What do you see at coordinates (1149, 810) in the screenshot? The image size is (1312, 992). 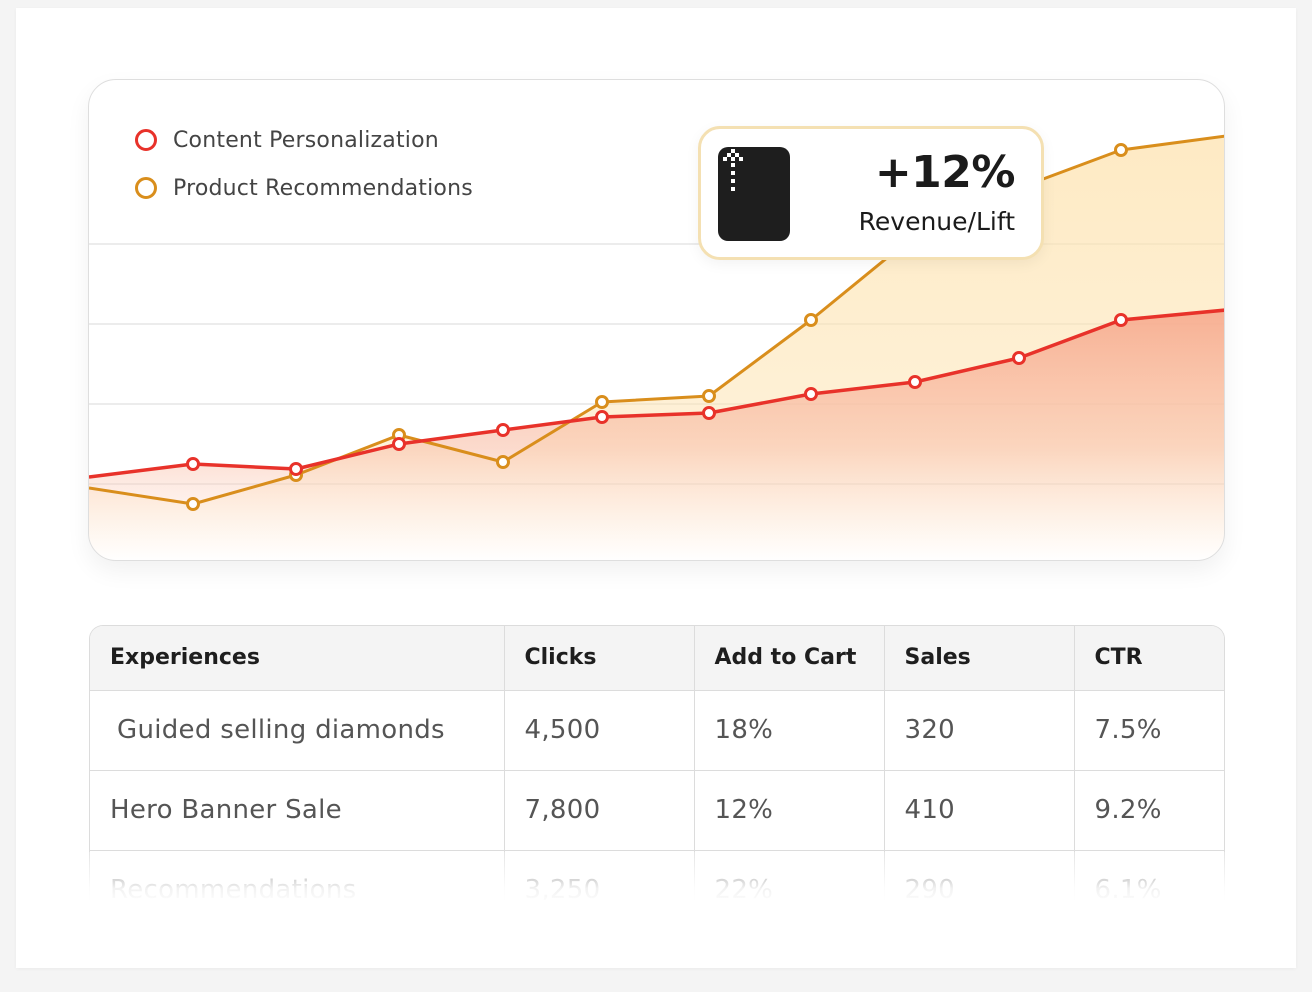 I see `cell-ctr: 9.2%` at bounding box center [1149, 810].